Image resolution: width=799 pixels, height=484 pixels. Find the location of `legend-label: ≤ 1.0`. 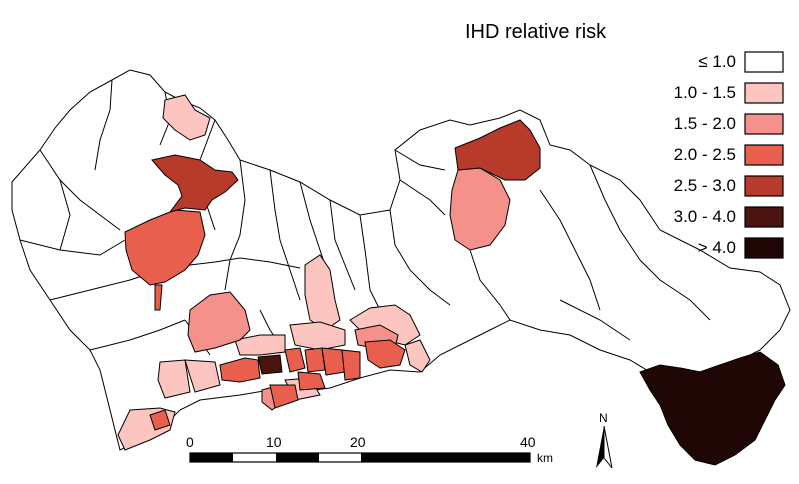

legend-label: ≤ 1.0 is located at coordinates (717, 61).